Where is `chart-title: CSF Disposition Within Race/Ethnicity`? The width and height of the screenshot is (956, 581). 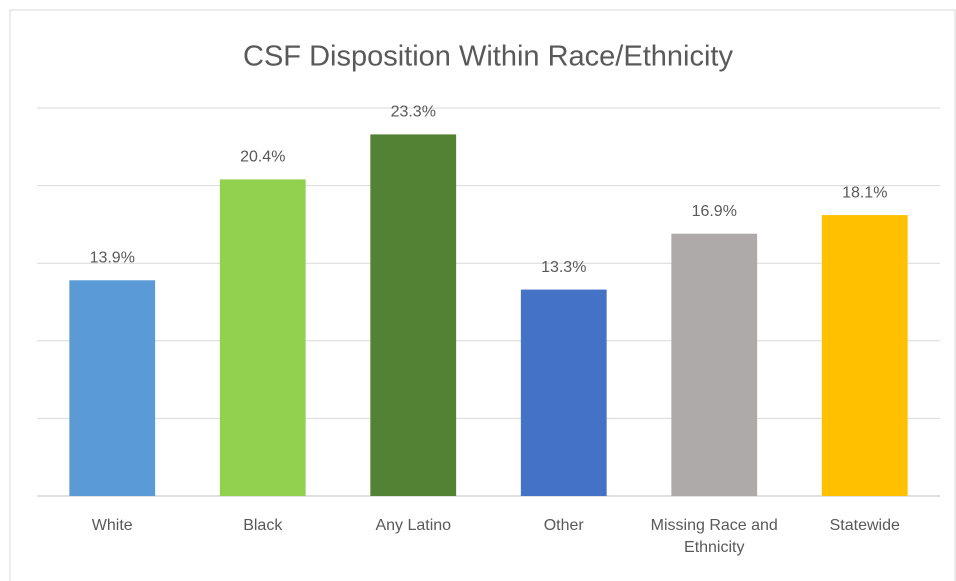
chart-title: CSF Disposition Within Race/Ethnicity is located at coordinates (488, 57).